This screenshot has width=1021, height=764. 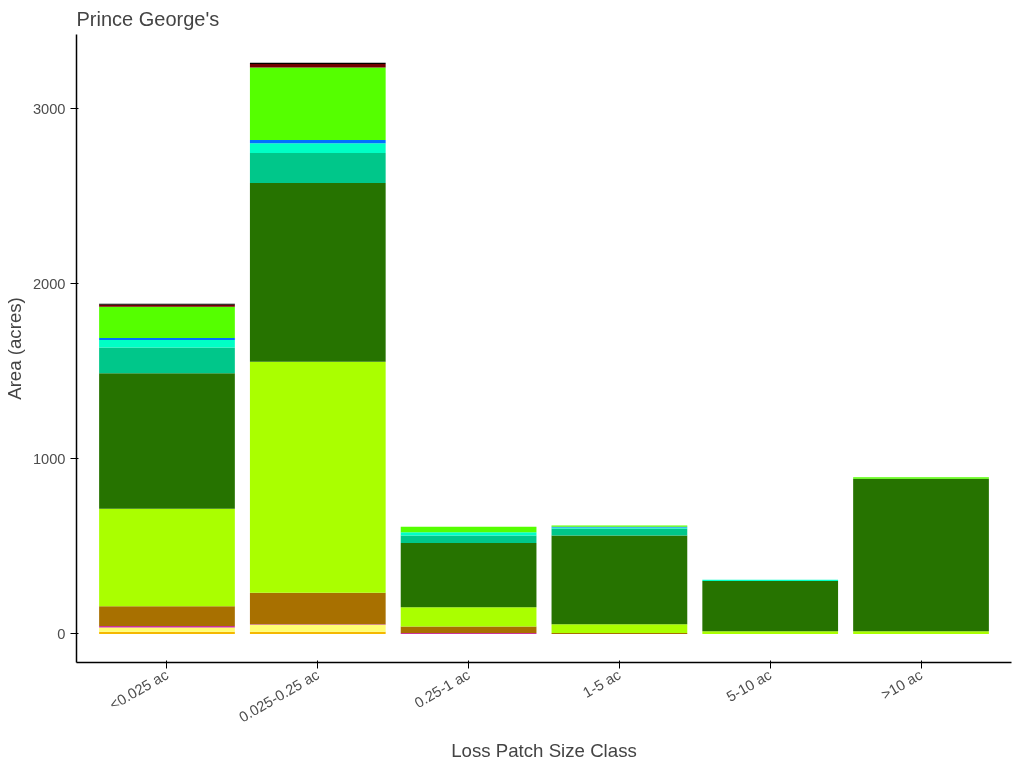 I want to click on y-tick-label: 0, so click(x=61, y=633).